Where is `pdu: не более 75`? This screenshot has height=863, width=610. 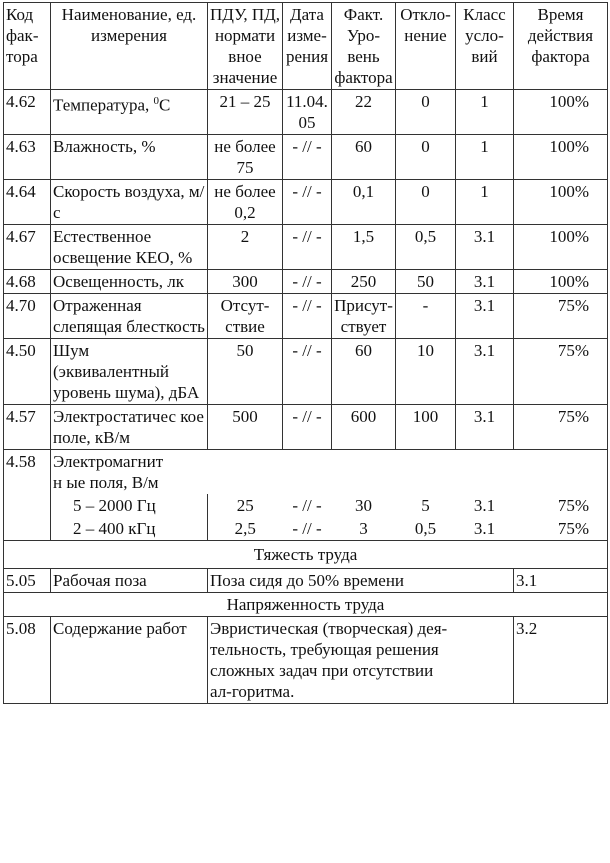 pdu: не более 75 is located at coordinates (245, 157).